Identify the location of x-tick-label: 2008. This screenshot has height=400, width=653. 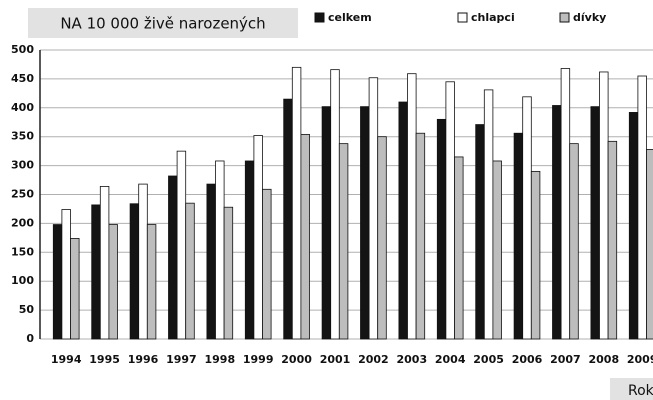
(603, 359).